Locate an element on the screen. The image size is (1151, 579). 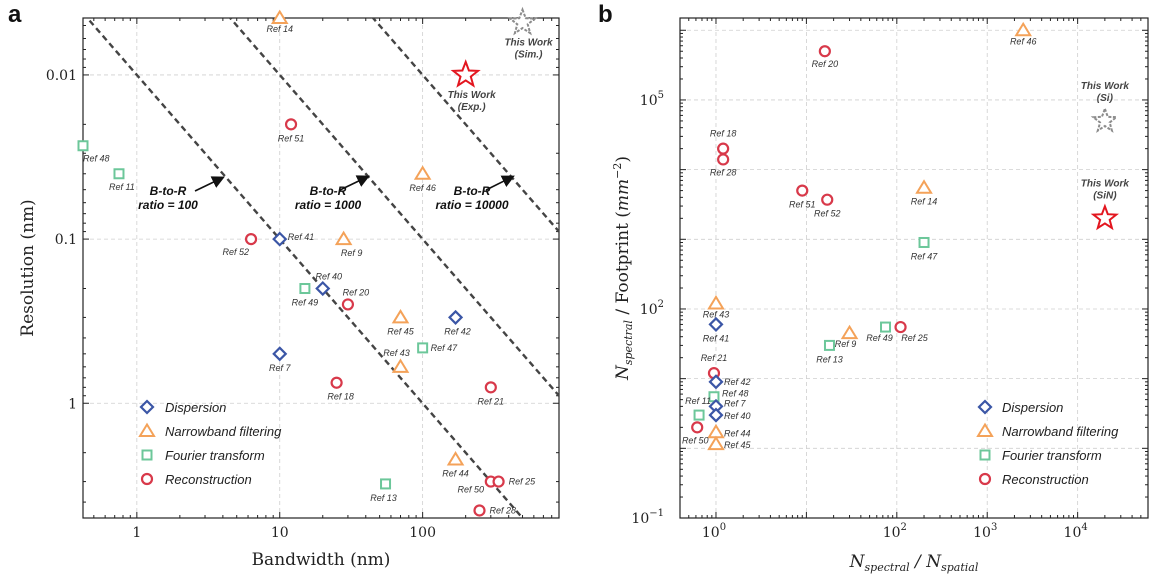
y-axis-title-part: −2 is located at coordinates (617, 171).